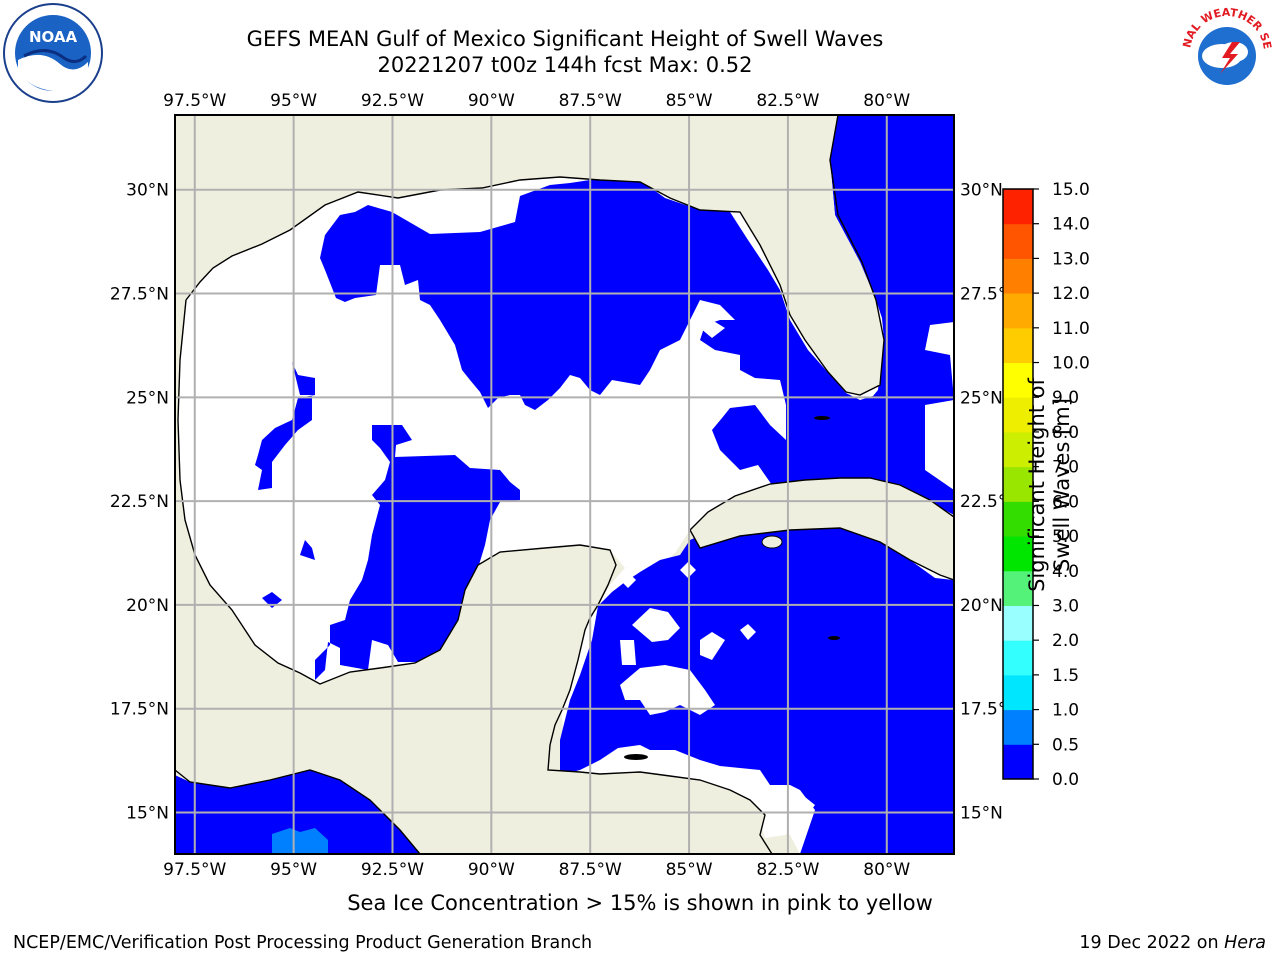  Describe the element at coordinates (1071, 329) in the screenshot. I see `colorbar-tick-label: 11.0` at that location.